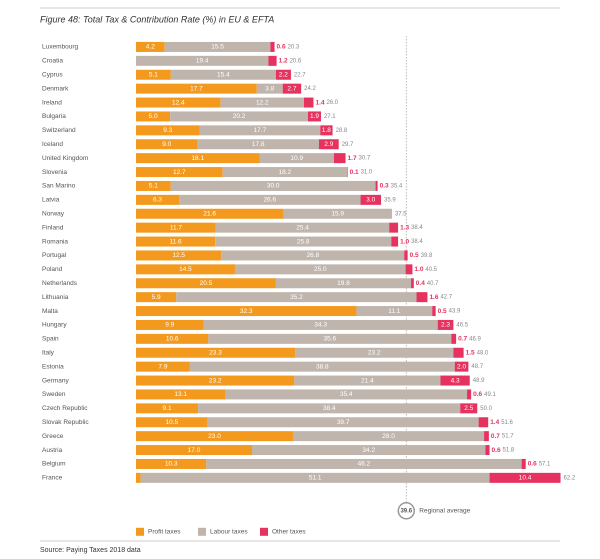  I want to click on value-label: 6.3, so click(157, 200).